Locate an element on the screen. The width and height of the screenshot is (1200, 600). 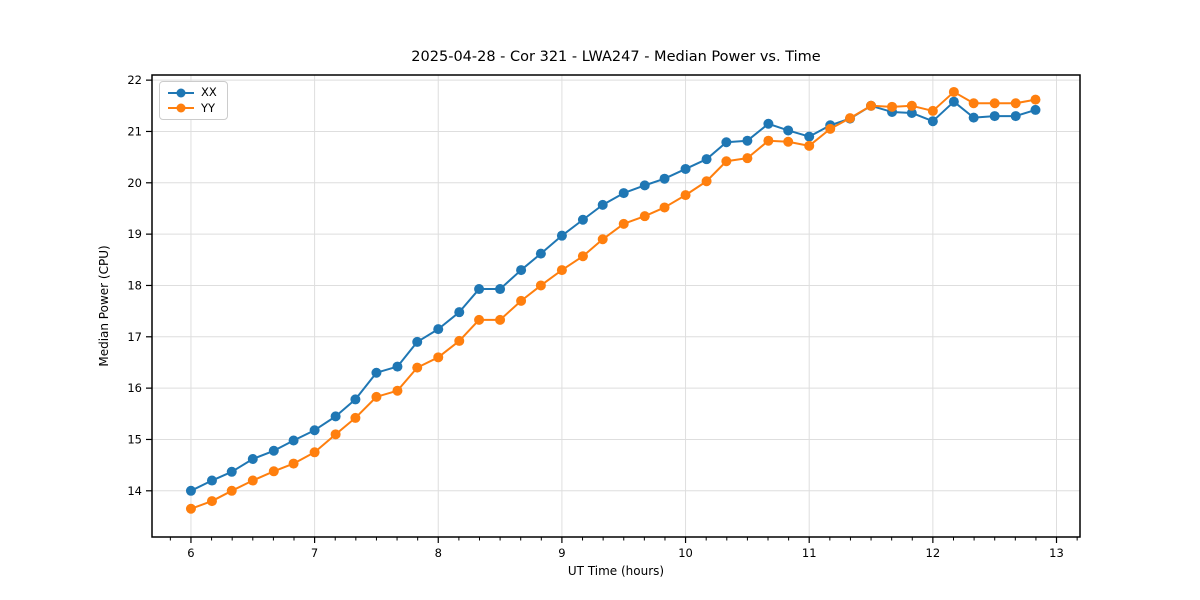
legend-sample-yy is located at coordinates (181, 108).